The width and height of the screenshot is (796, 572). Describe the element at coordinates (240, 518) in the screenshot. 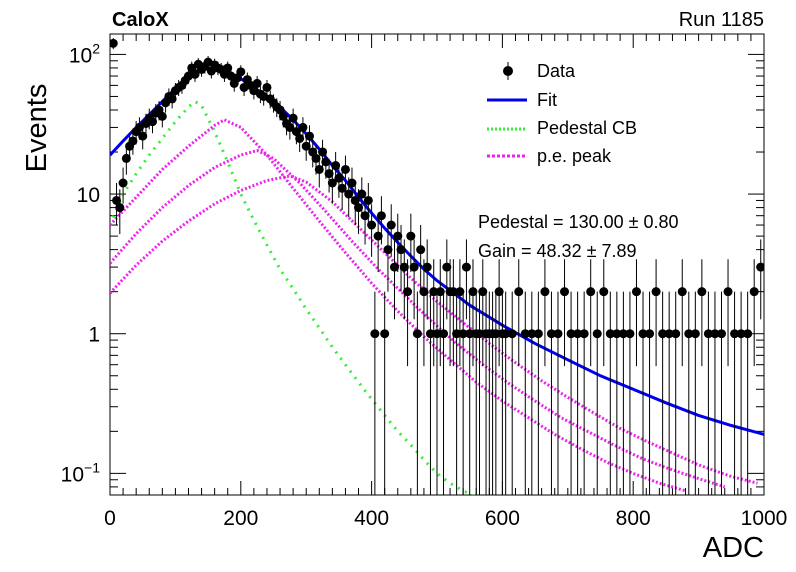

I see `x-tick-label: 200` at that location.